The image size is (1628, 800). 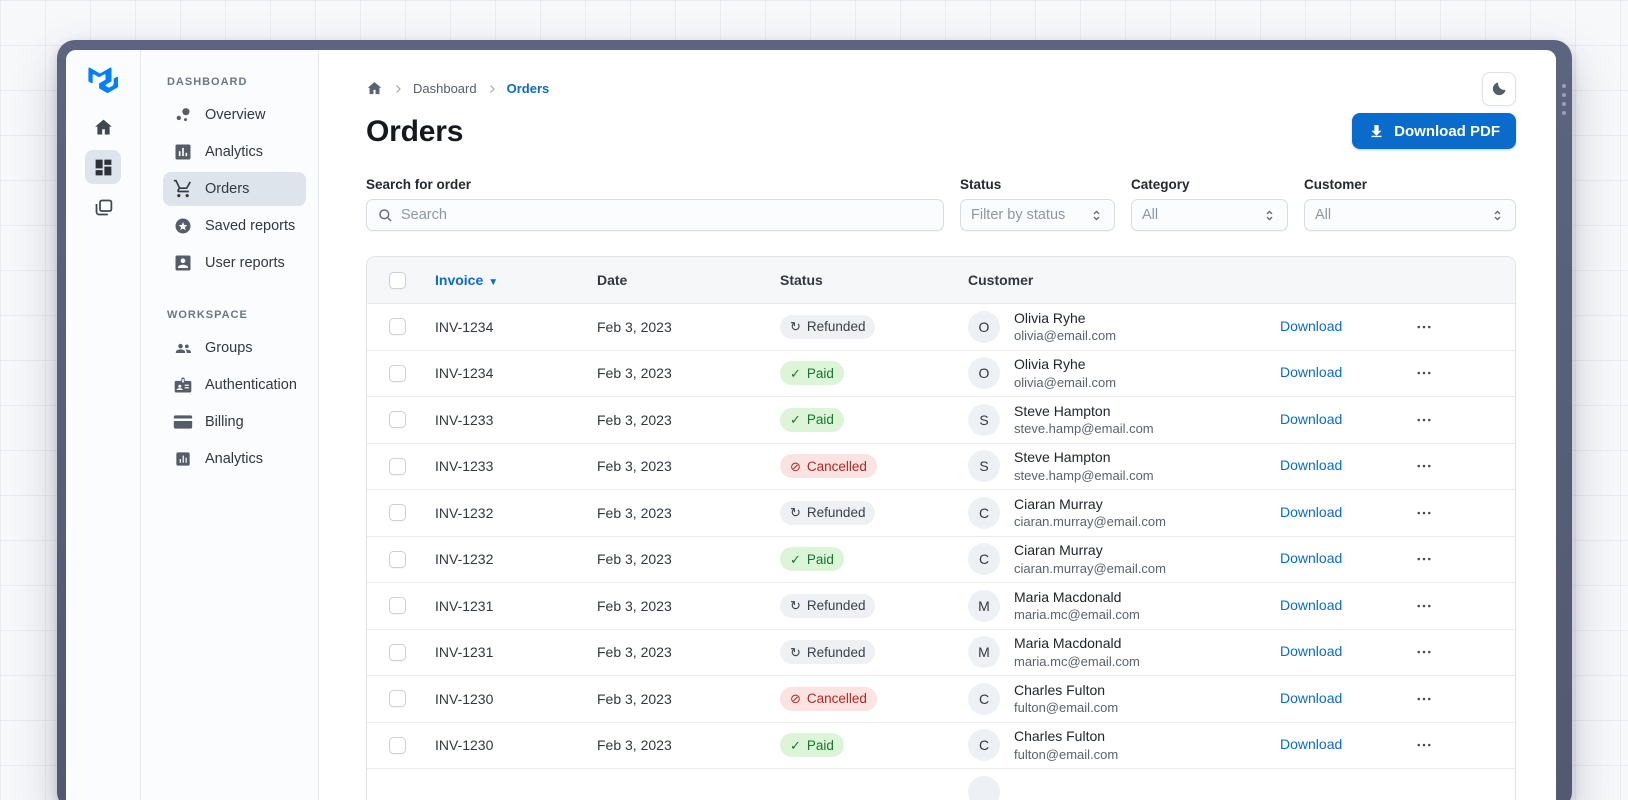 I want to click on scrollbar-thumb, so click(x=1564, y=99).